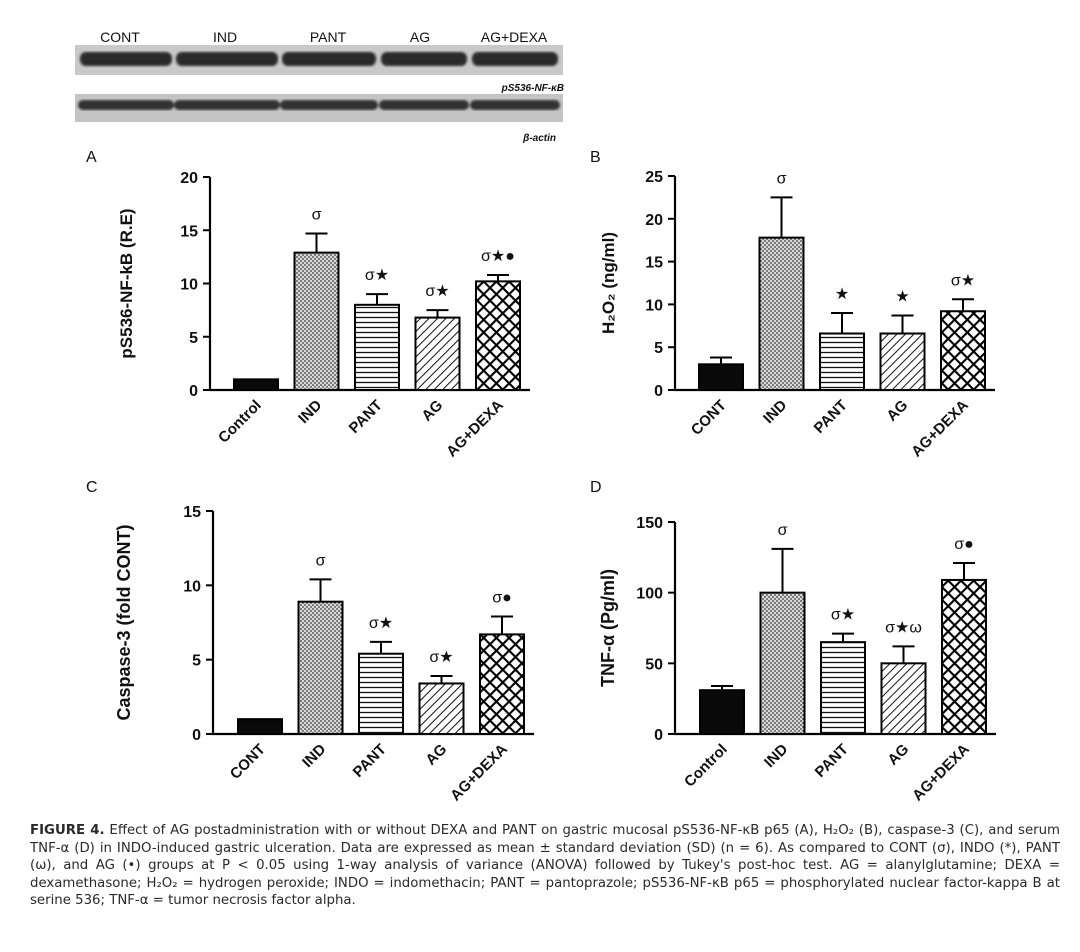  Describe the element at coordinates (596, 487) in the screenshot. I see `panel-letter: D` at that location.